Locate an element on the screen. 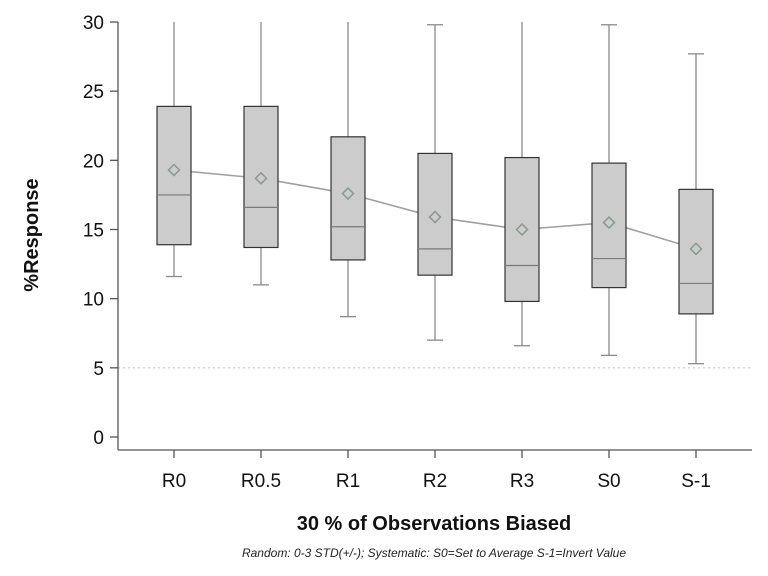  x-tick-label: R1 is located at coordinates (348, 481).